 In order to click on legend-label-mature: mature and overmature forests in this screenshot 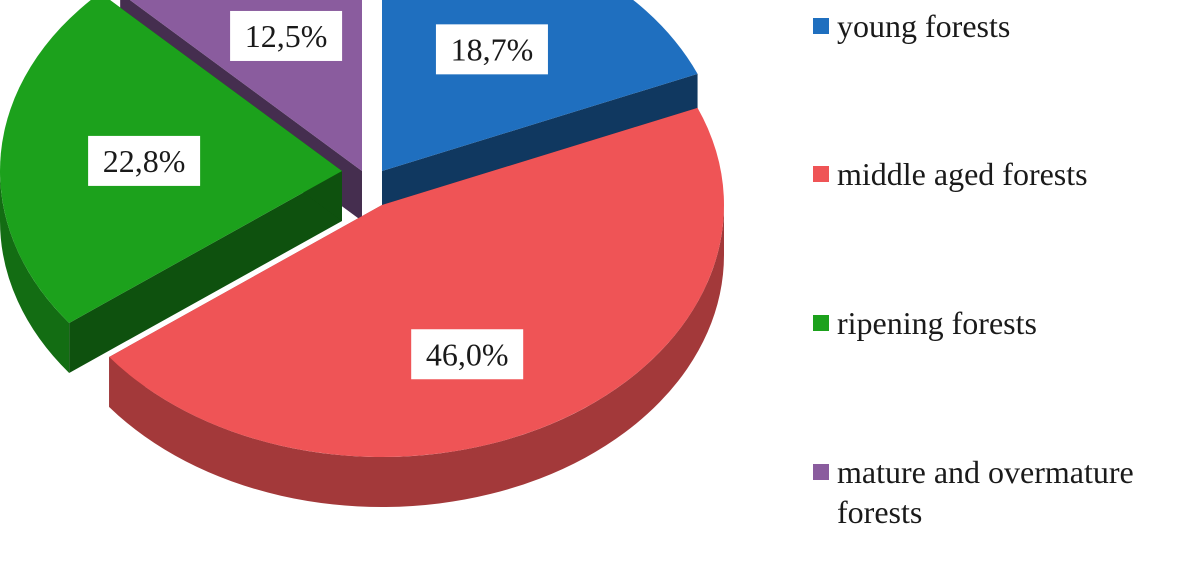, I will do `click(985, 492)`.